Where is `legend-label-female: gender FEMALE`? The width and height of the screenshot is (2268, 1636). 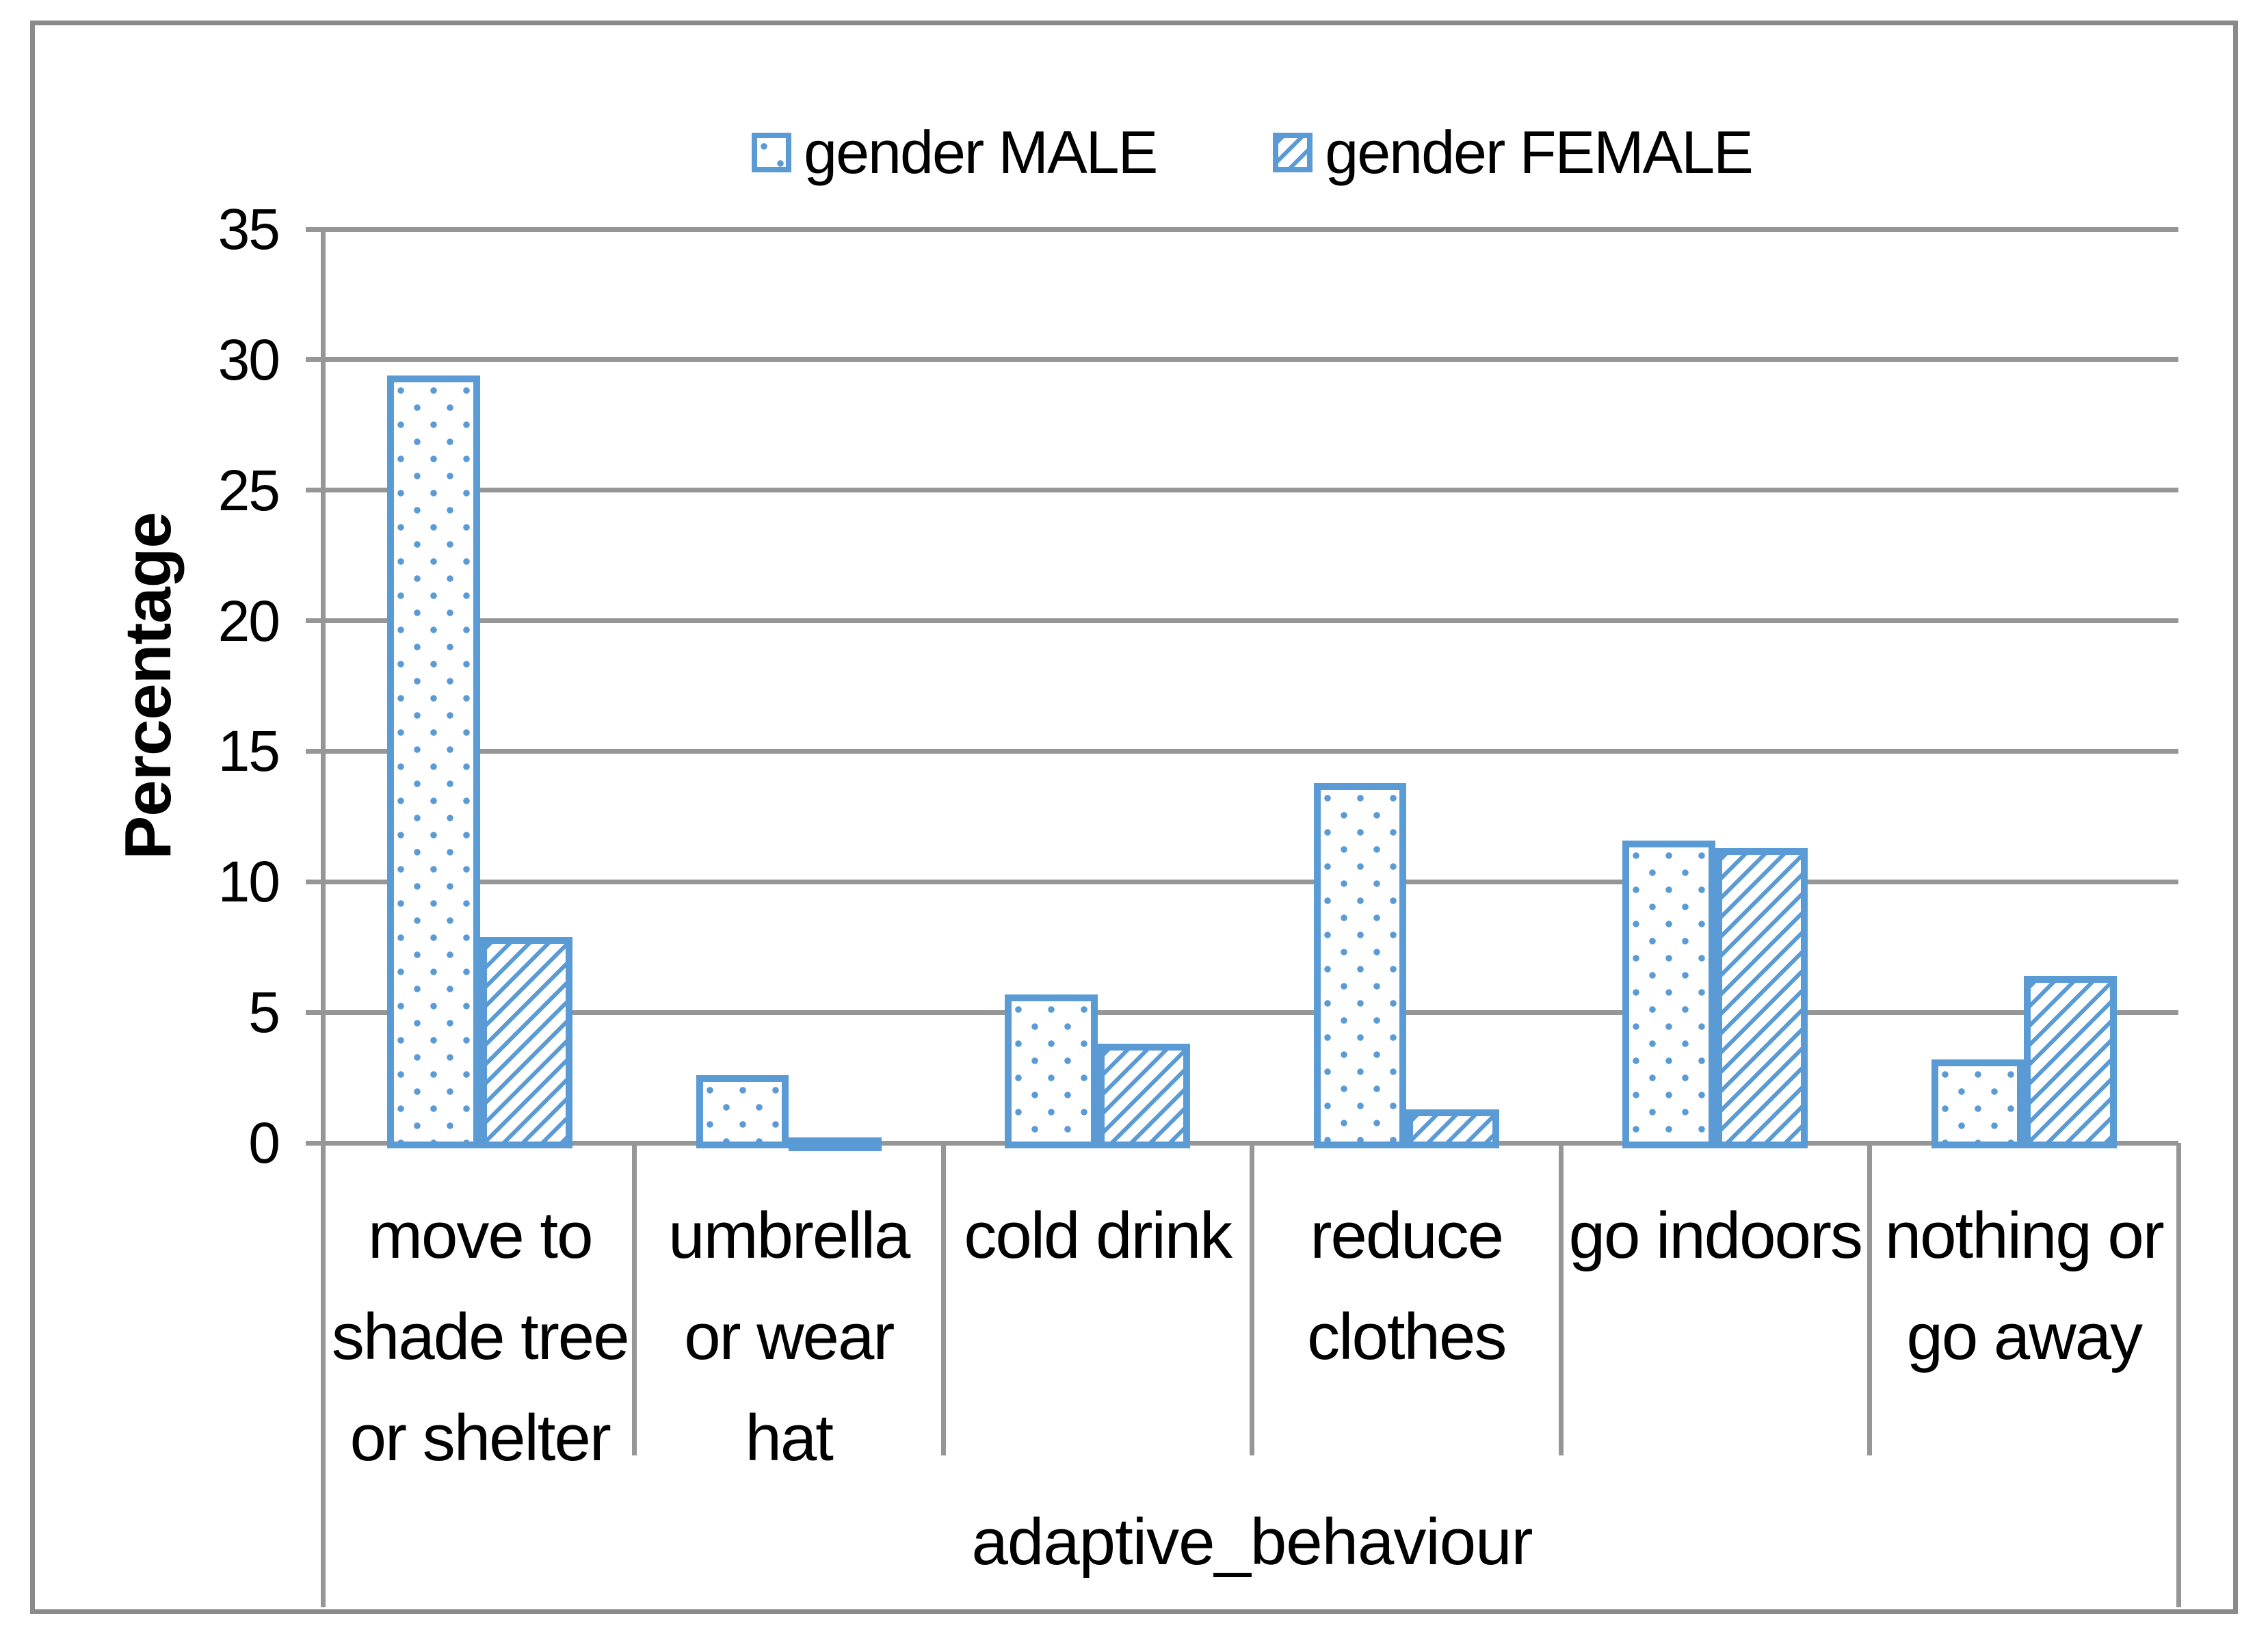 legend-label-female: gender FEMALE is located at coordinates (1539, 152).